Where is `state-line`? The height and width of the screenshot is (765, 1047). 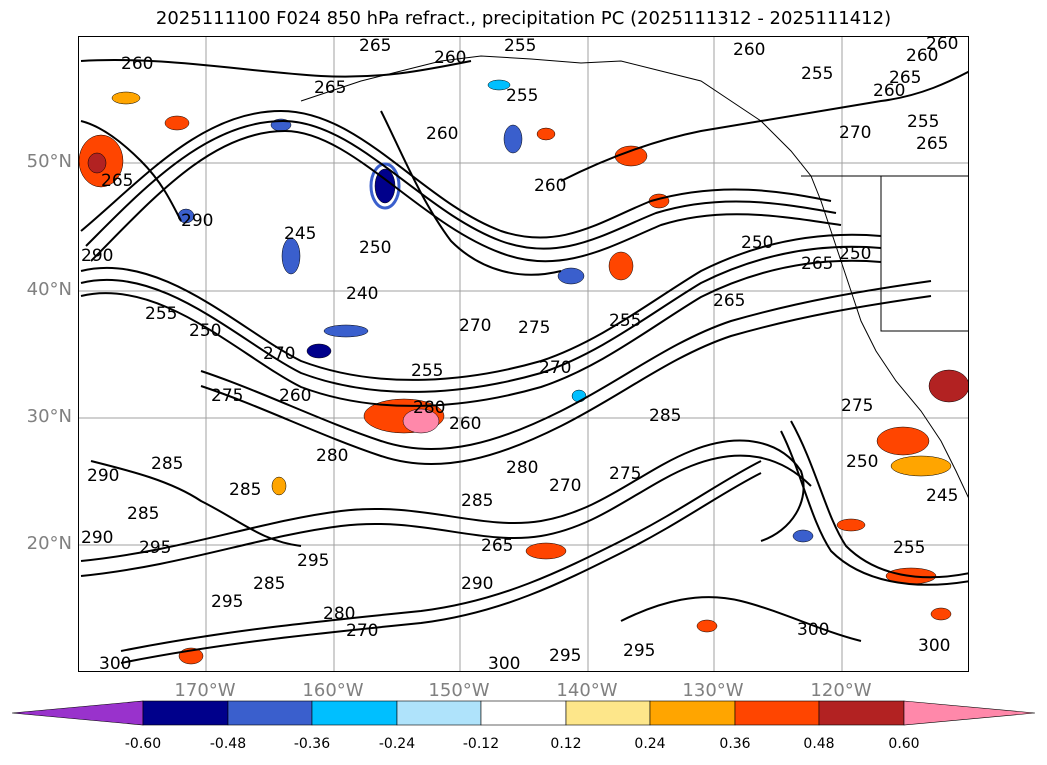
state-line is located at coordinates (924, 254).